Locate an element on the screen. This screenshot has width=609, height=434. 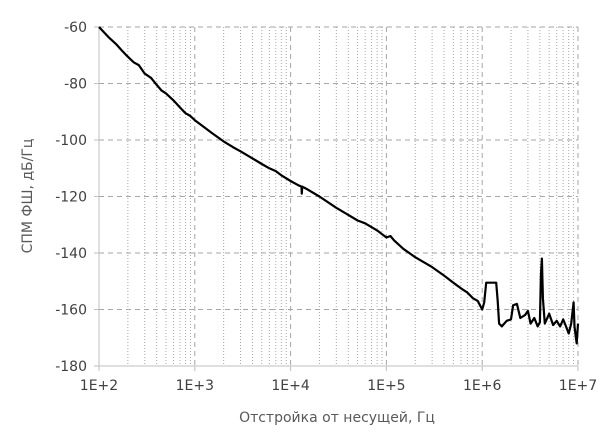
x-tick-label: 1E+5 is located at coordinates (386, 386).